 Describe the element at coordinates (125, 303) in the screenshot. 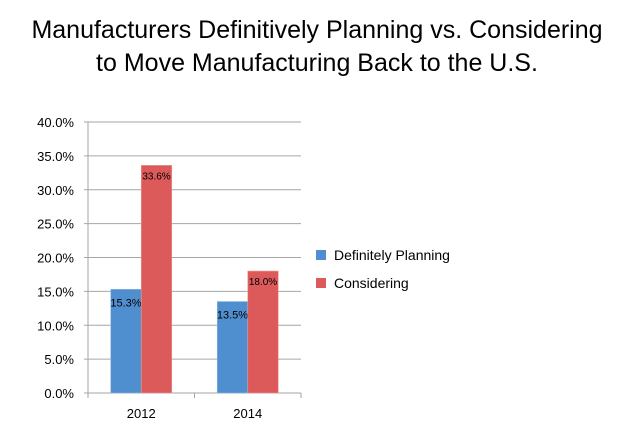

I see `data-label: 15.3%` at that location.